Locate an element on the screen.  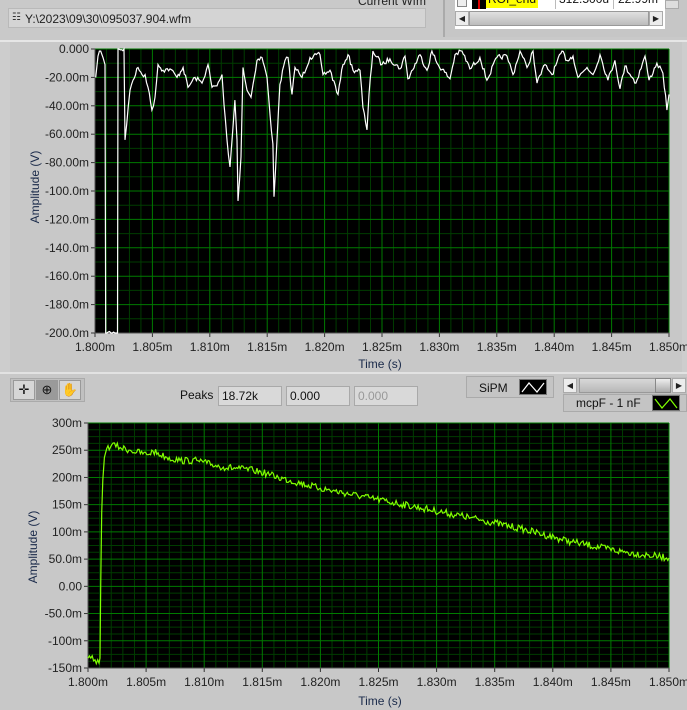
legend-item-mcpf: mcpF - 1 nF is located at coordinates (625, 403).